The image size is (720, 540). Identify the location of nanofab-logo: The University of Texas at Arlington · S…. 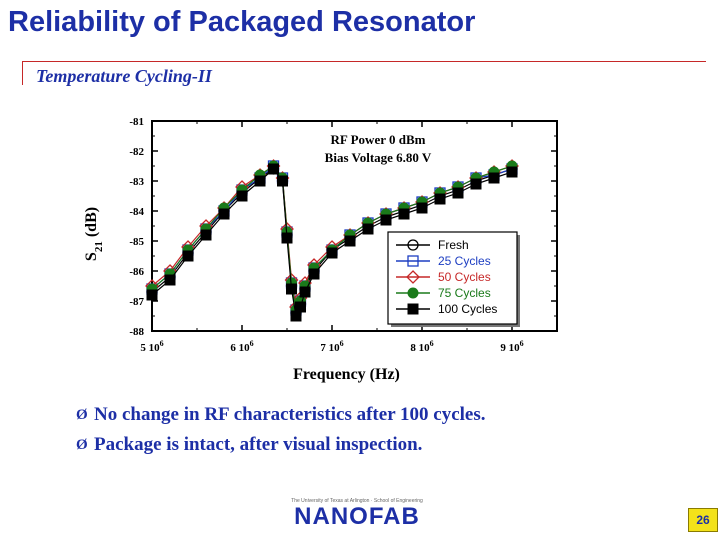
(357, 515).